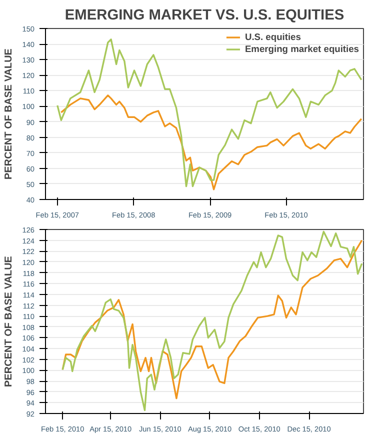 The image size is (373, 438). Describe the element at coordinates (301, 49) in the screenshot. I see `legend-label: Emerging market equities` at that location.